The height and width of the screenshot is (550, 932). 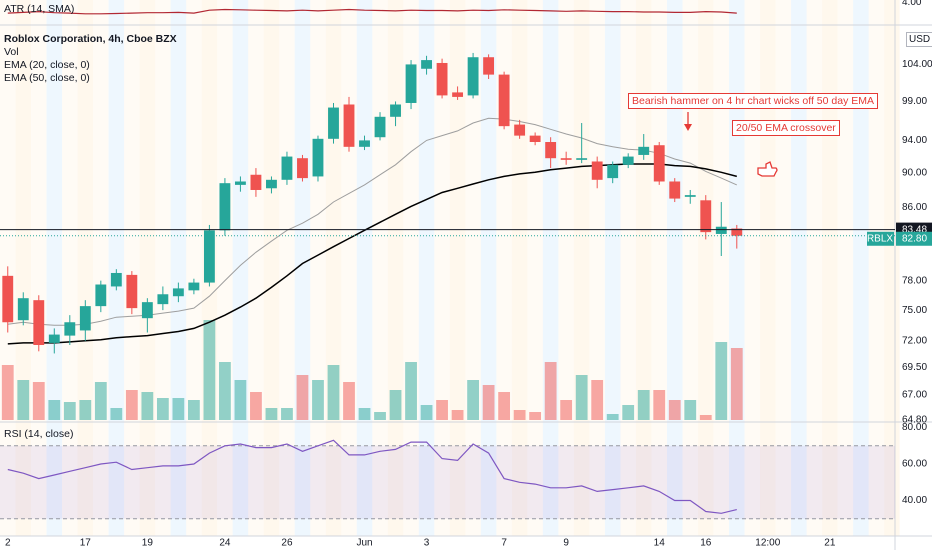 I want to click on x-tick-label: 17, so click(x=86, y=543).